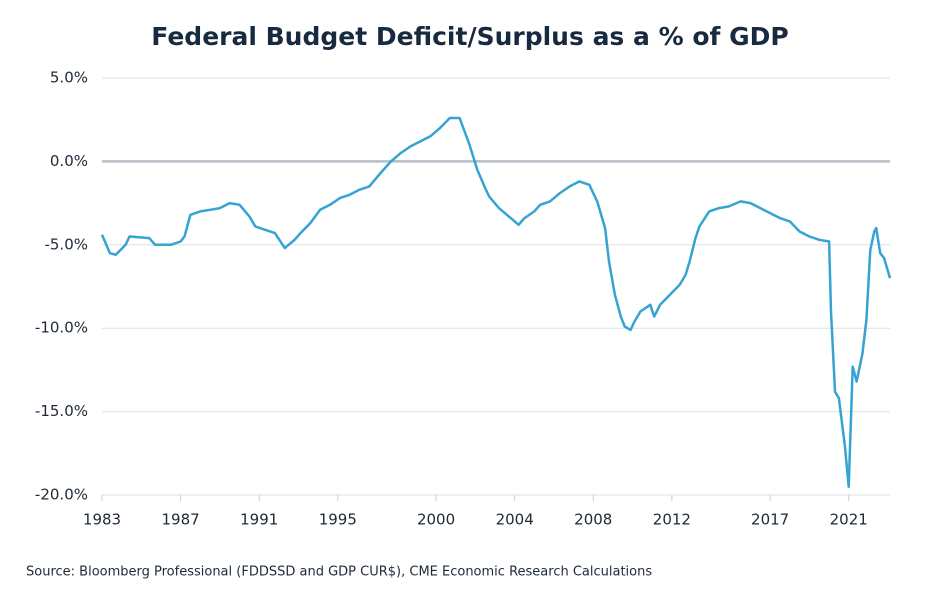 This screenshot has width=940, height=600. What do you see at coordinates (672, 520) in the screenshot?
I see `x-tick-label: 2012` at bounding box center [672, 520].